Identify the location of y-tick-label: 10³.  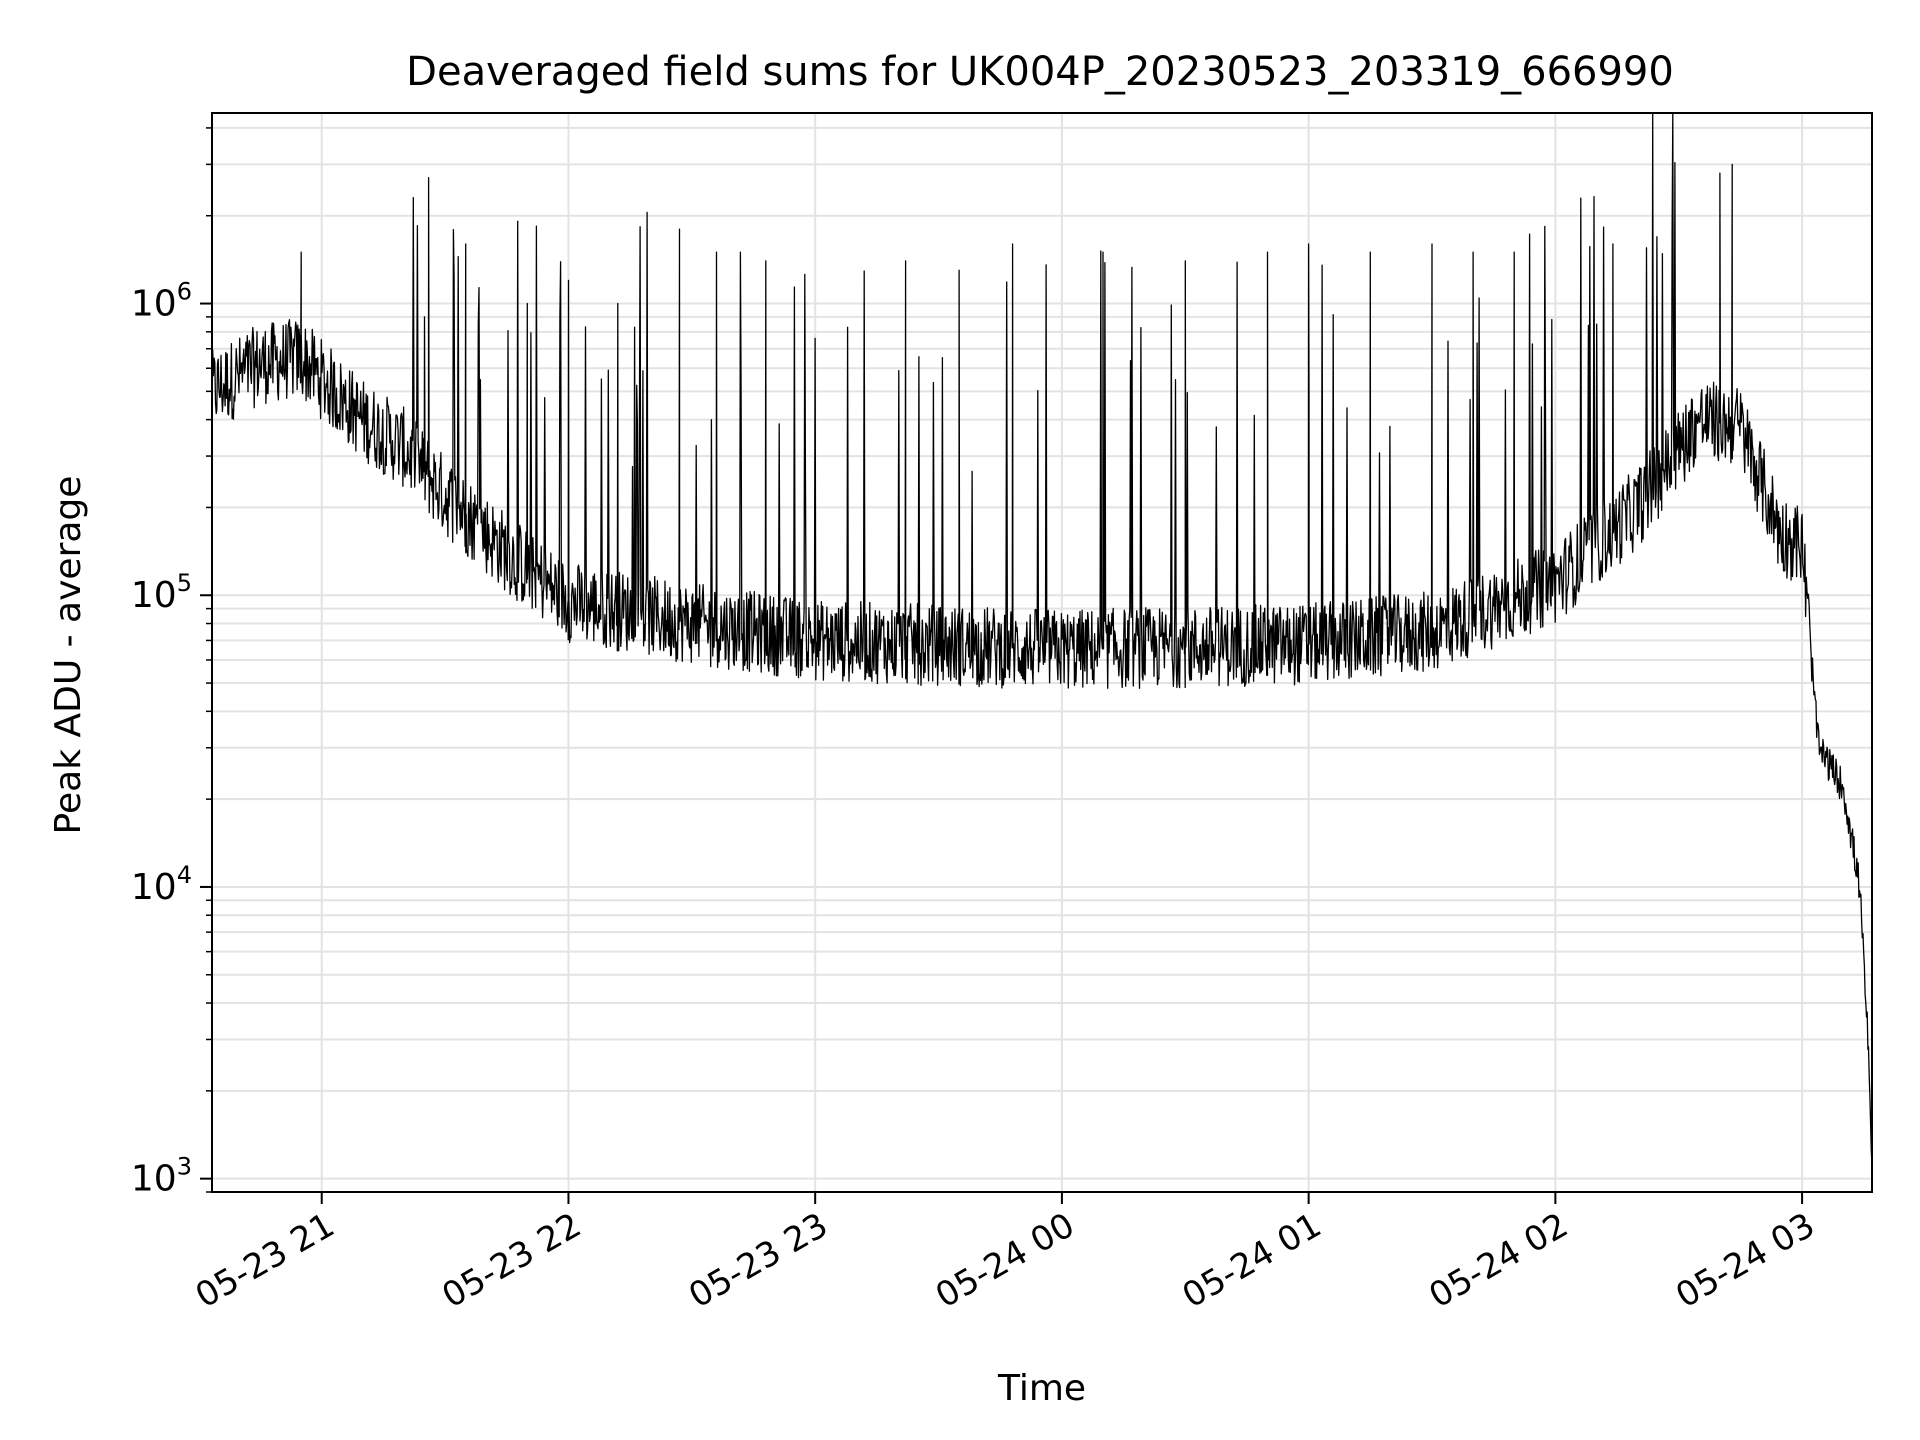
(161, 1176).